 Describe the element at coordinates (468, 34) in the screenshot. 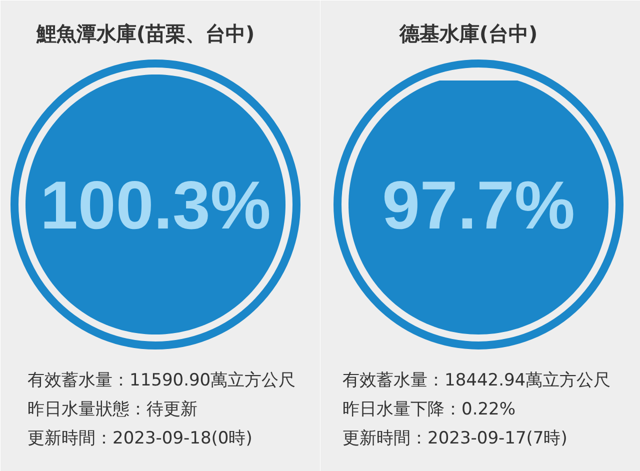

I see `text: 德基水庫(台中)` at that location.